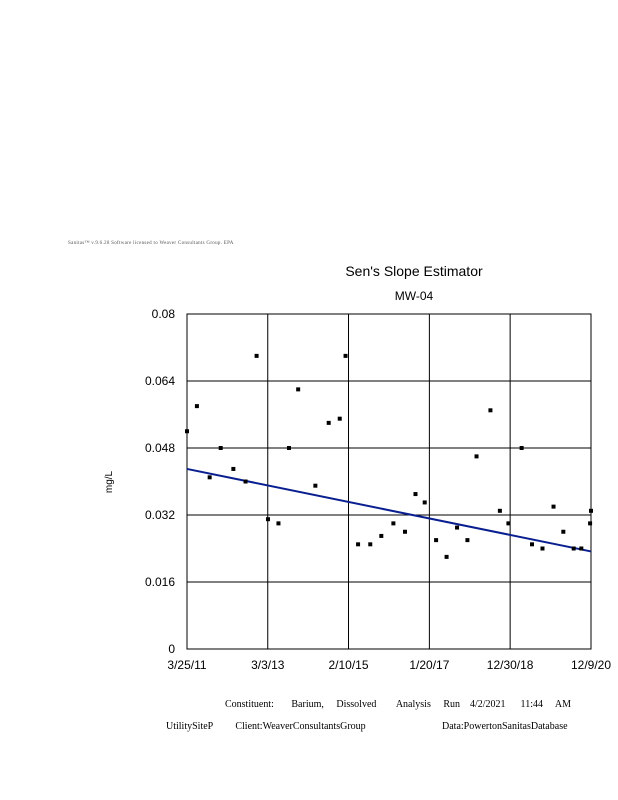 Image resolution: width=618 pixels, height=800 pixels. What do you see at coordinates (160, 582) in the screenshot?
I see `y-tick-label: 0.016` at bounding box center [160, 582].